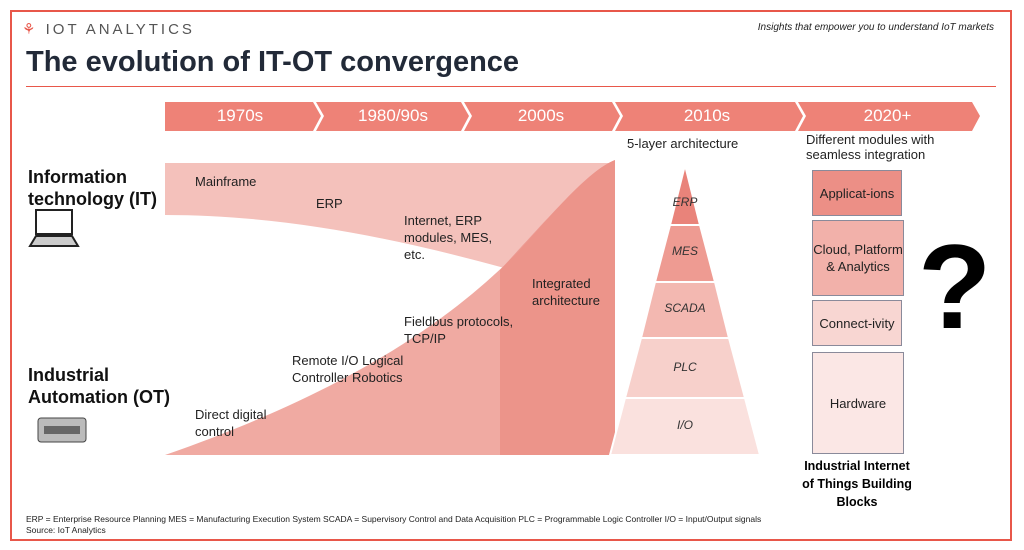  What do you see at coordinates (92, 188) in the screenshot?
I see `it-label: Information technology (IT)` at bounding box center [92, 188].